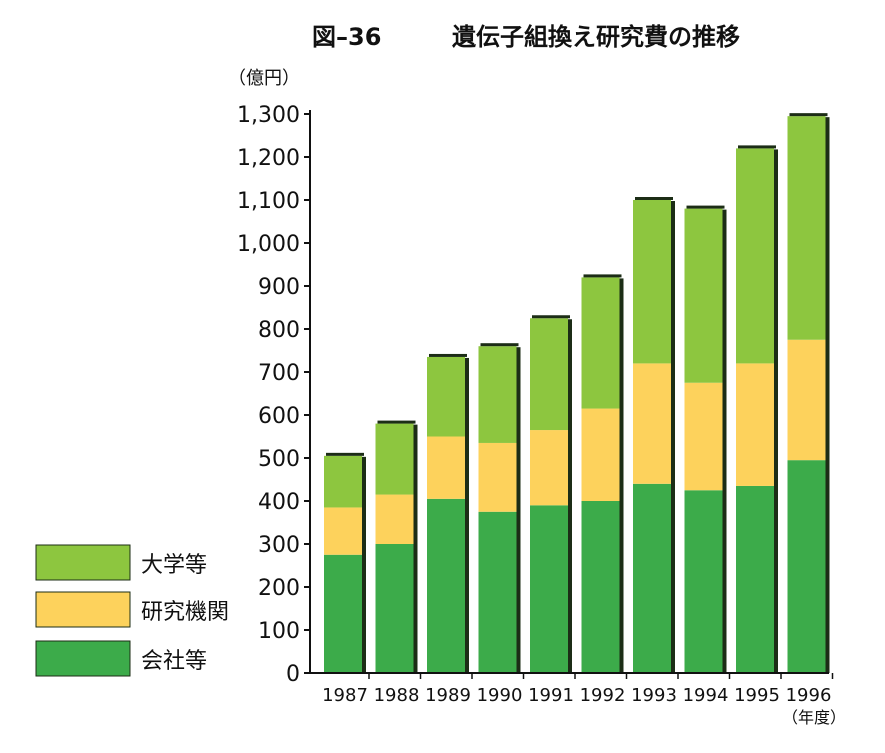 The image size is (885, 753). What do you see at coordinates (345, 695) in the screenshot?
I see `x-tick-label: 1987` at bounding box center [345, 695].